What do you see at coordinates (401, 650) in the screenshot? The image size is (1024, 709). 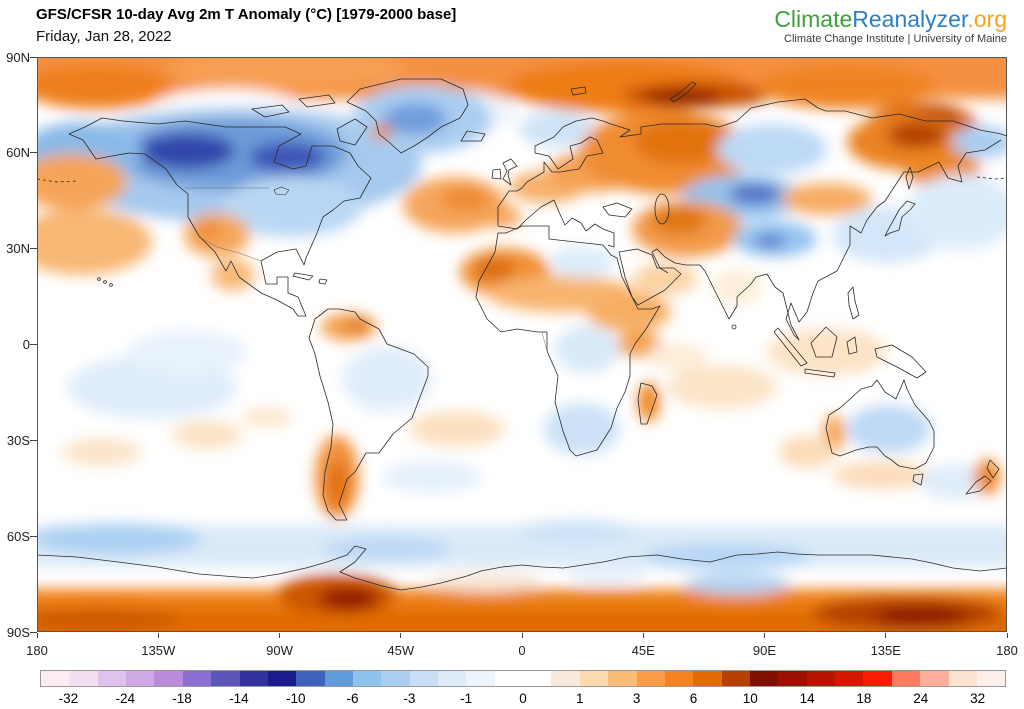 I see `lon-axis-label: 45W` at bounding box center [401, 650].